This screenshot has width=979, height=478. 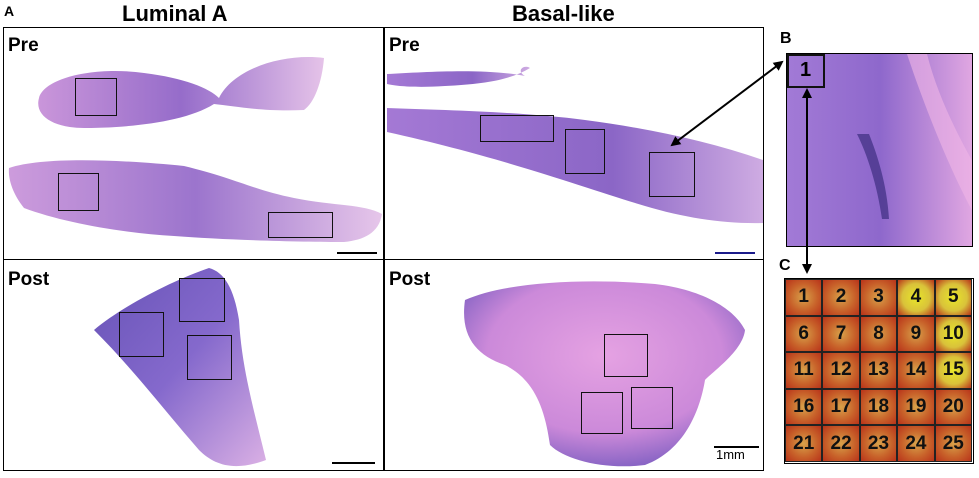 What do you see at coordinates (916, 443) in the screenshot?
I see `grid-cell-24: 24` at bounding box center [916, 443].